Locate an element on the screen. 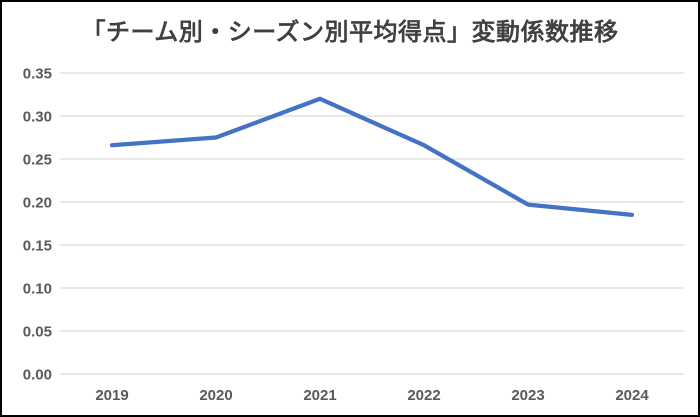 The image size is (700, 417). x-tick-label: 2024 is located at coordinates (632, 395).